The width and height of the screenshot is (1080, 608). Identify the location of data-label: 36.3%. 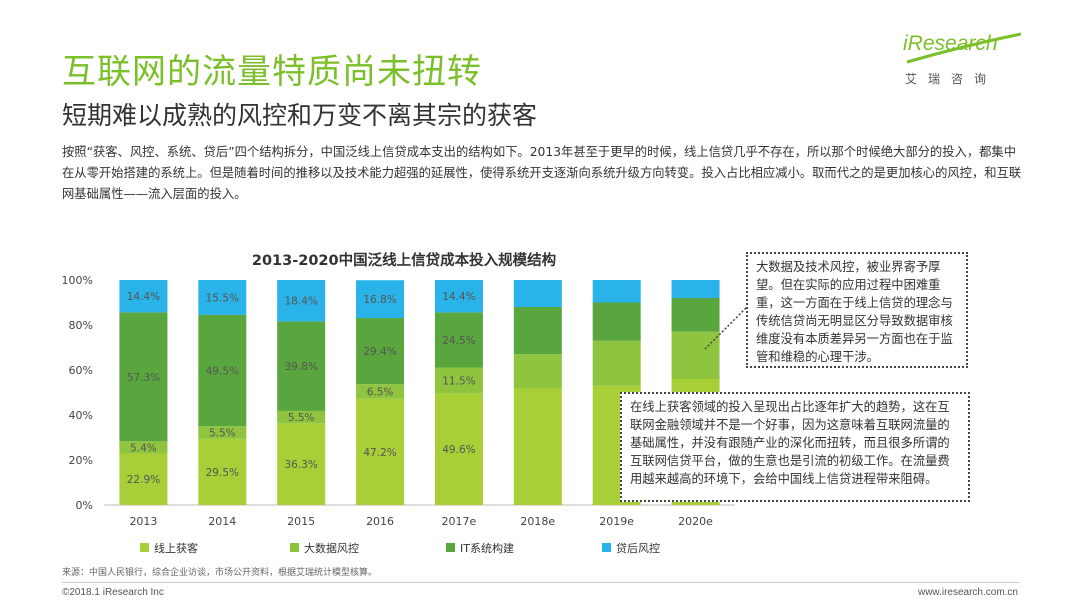
(301, 465).